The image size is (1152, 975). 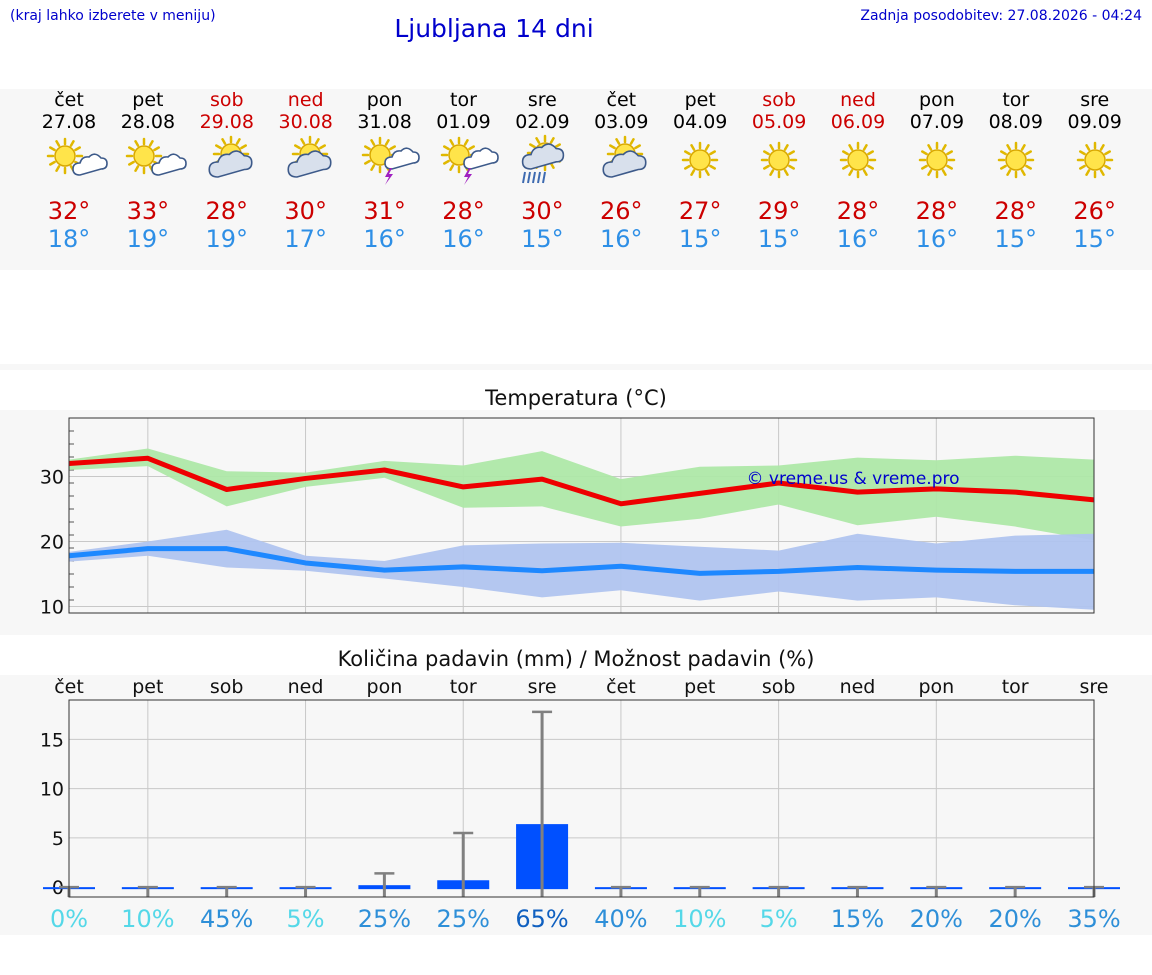 What do you see at coordinates (467, 176) in the screenshot?
I see `lightning-bolt` at bounding box center [467, 176].